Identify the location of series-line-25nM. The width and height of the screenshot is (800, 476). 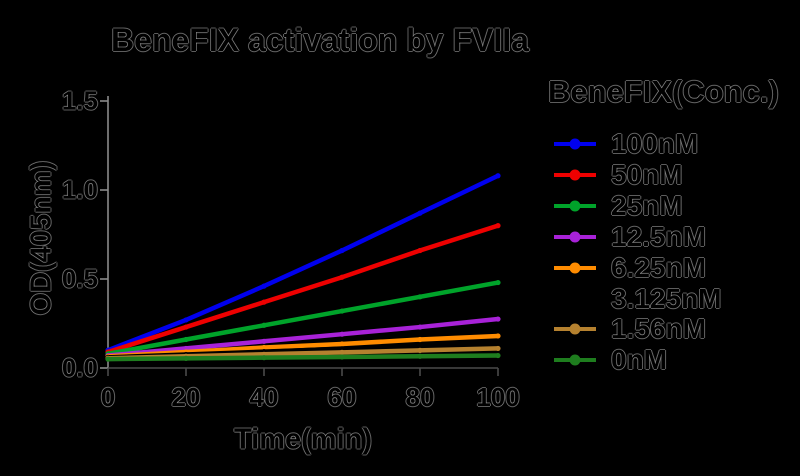
(303, 318).